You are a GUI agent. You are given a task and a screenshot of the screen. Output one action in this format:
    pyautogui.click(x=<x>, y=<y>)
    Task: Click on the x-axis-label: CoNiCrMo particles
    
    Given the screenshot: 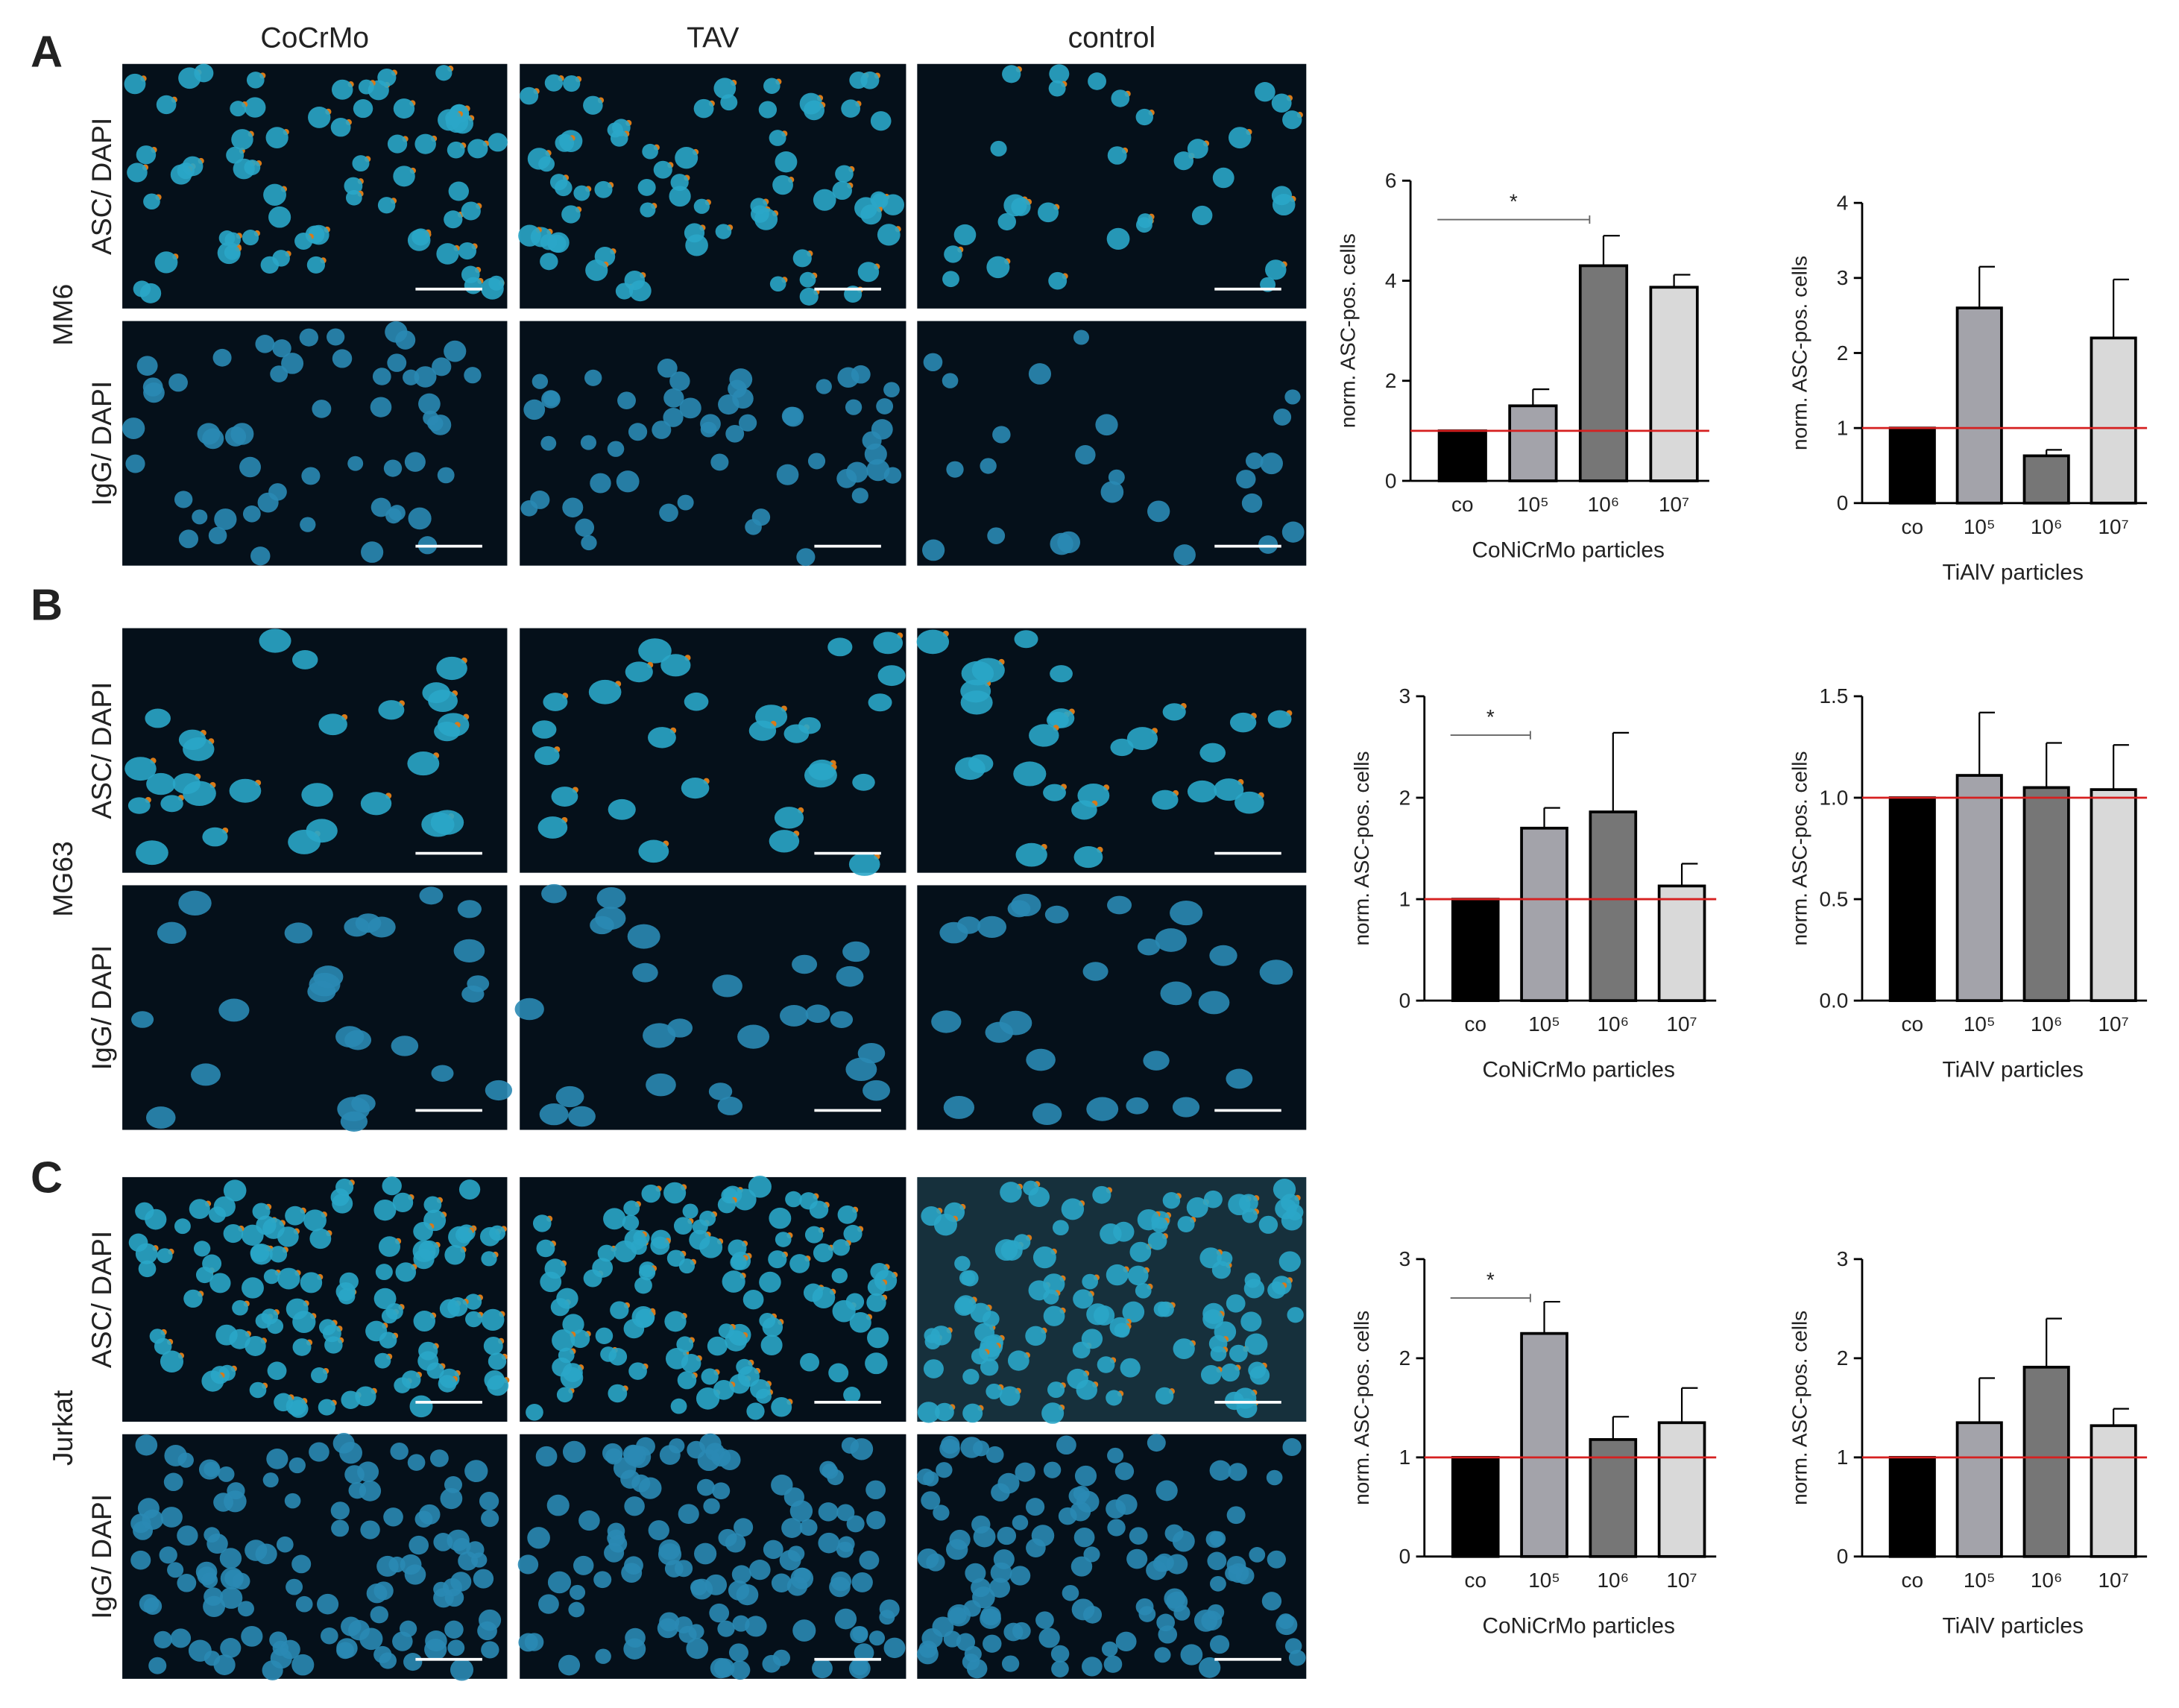 What is the action you would take?
    pyautogui.click(x=1578, y=1625)
    